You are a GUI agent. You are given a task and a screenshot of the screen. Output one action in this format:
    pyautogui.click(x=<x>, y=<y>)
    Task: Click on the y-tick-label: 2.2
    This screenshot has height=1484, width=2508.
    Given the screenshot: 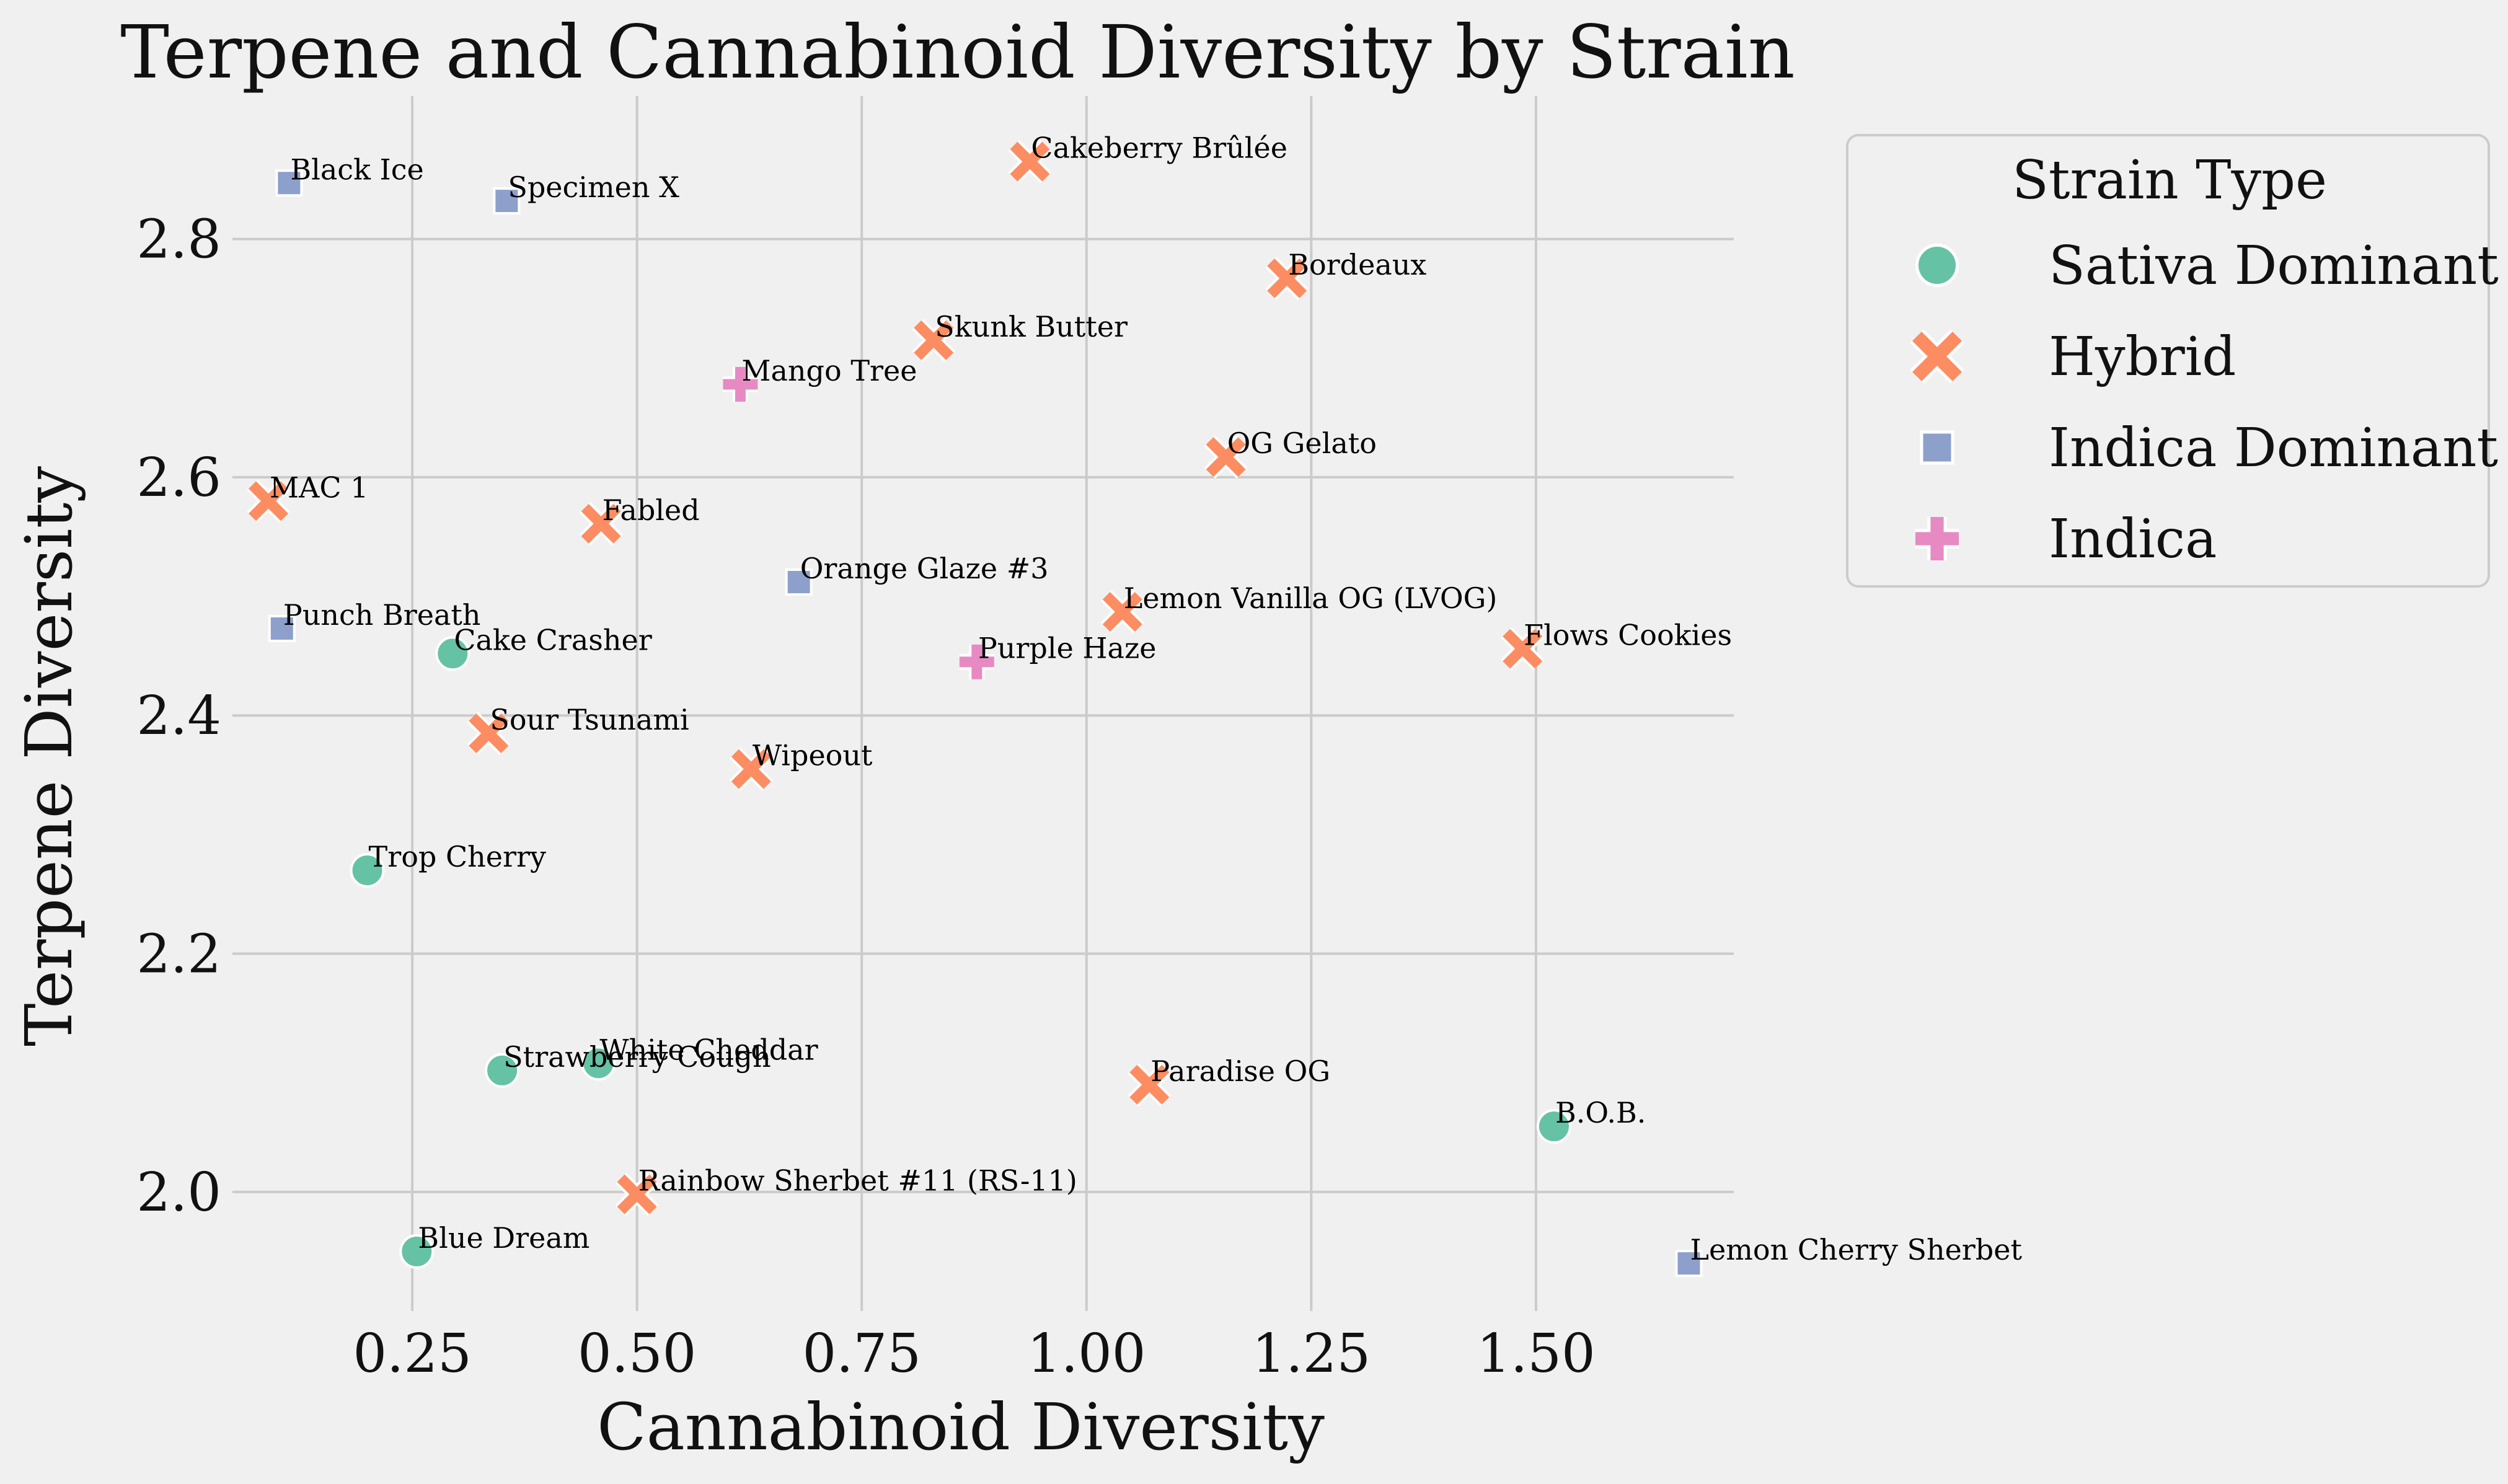 What is the action you would take?
    pyautogui.click(x=178, y=955)
    